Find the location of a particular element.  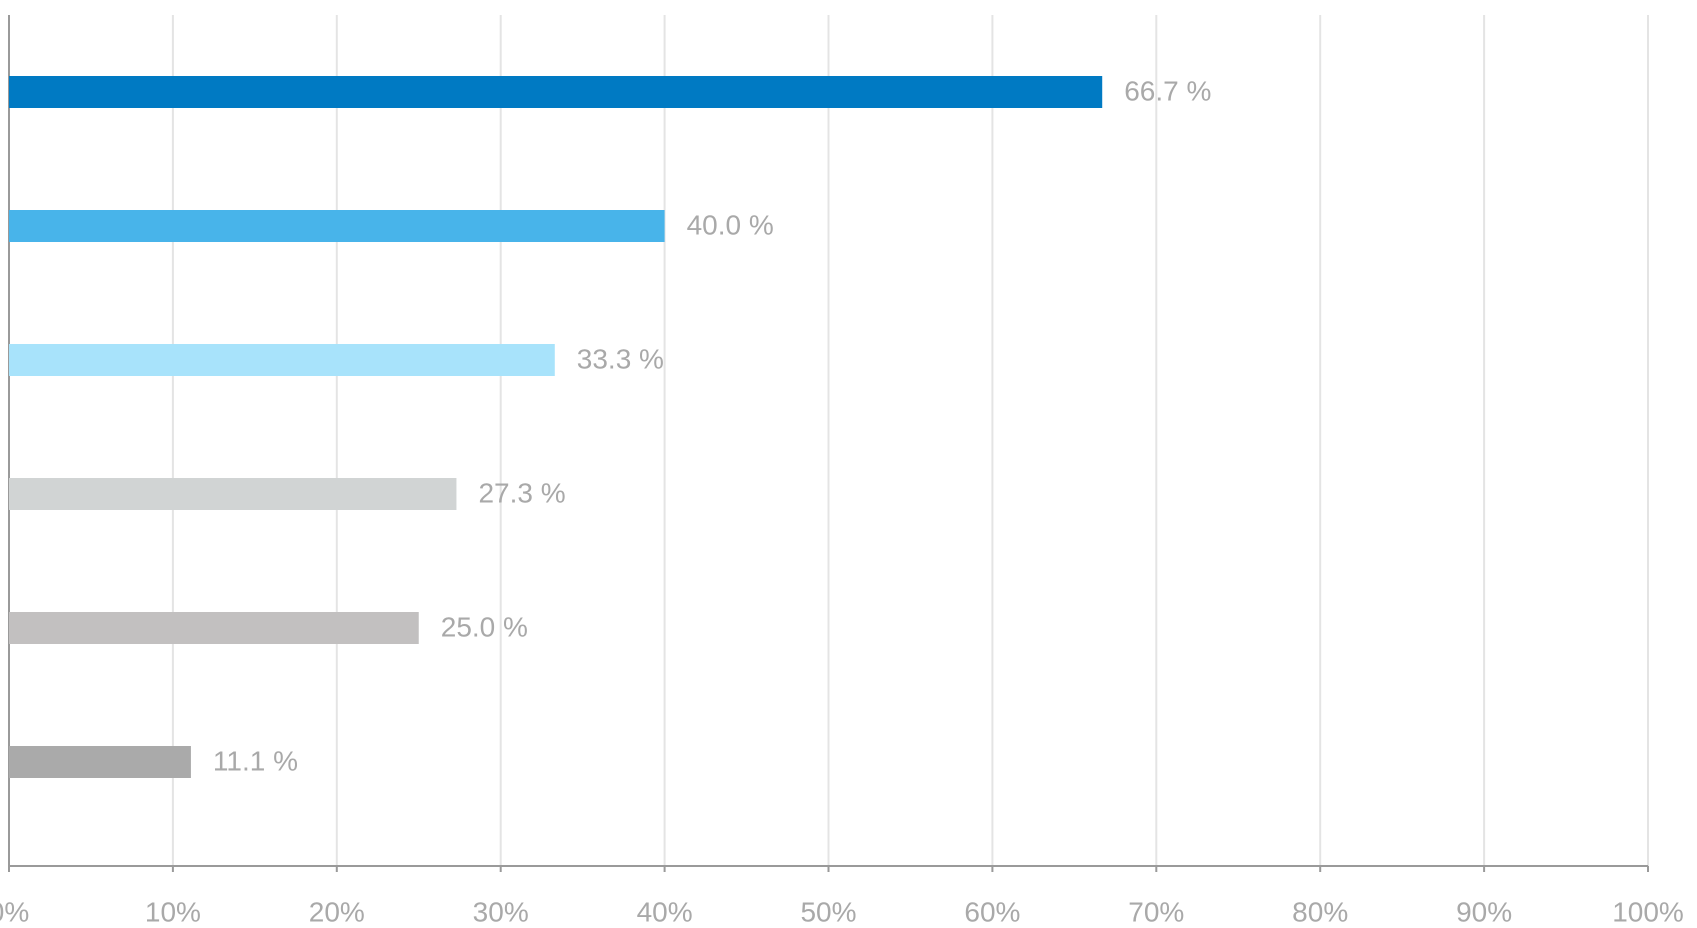

x-tick-label: 0% is located at coordinates (14, 911).